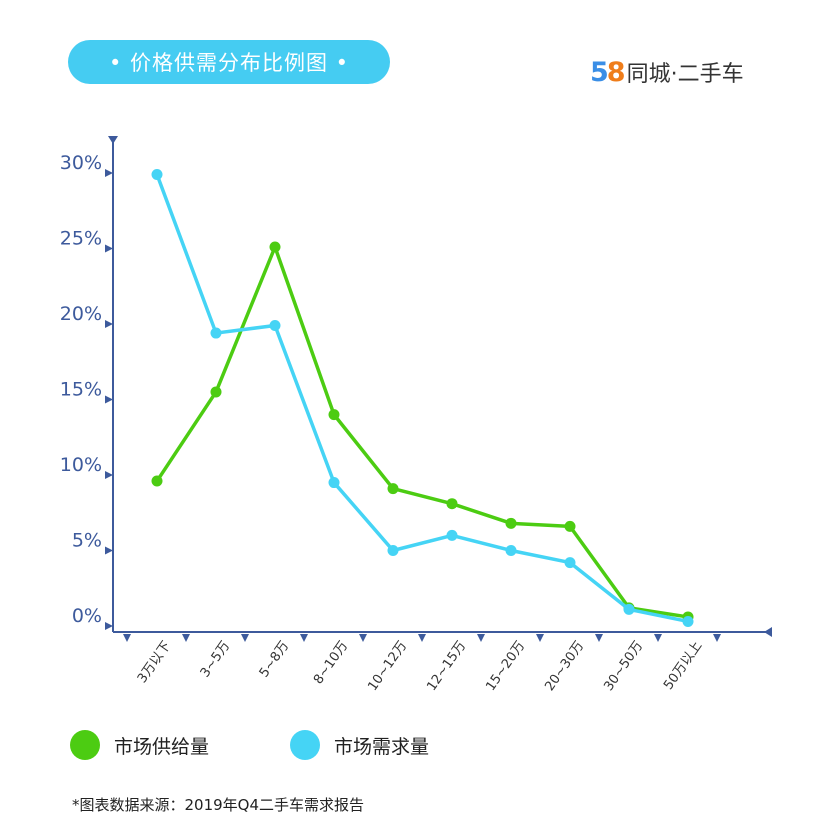 This screenshot has width=837, height=833. What do you see at coordinates (623, 666) in the screenshot?
I see `x-tick-label: 30~50万` at bounding box center [623, 666].